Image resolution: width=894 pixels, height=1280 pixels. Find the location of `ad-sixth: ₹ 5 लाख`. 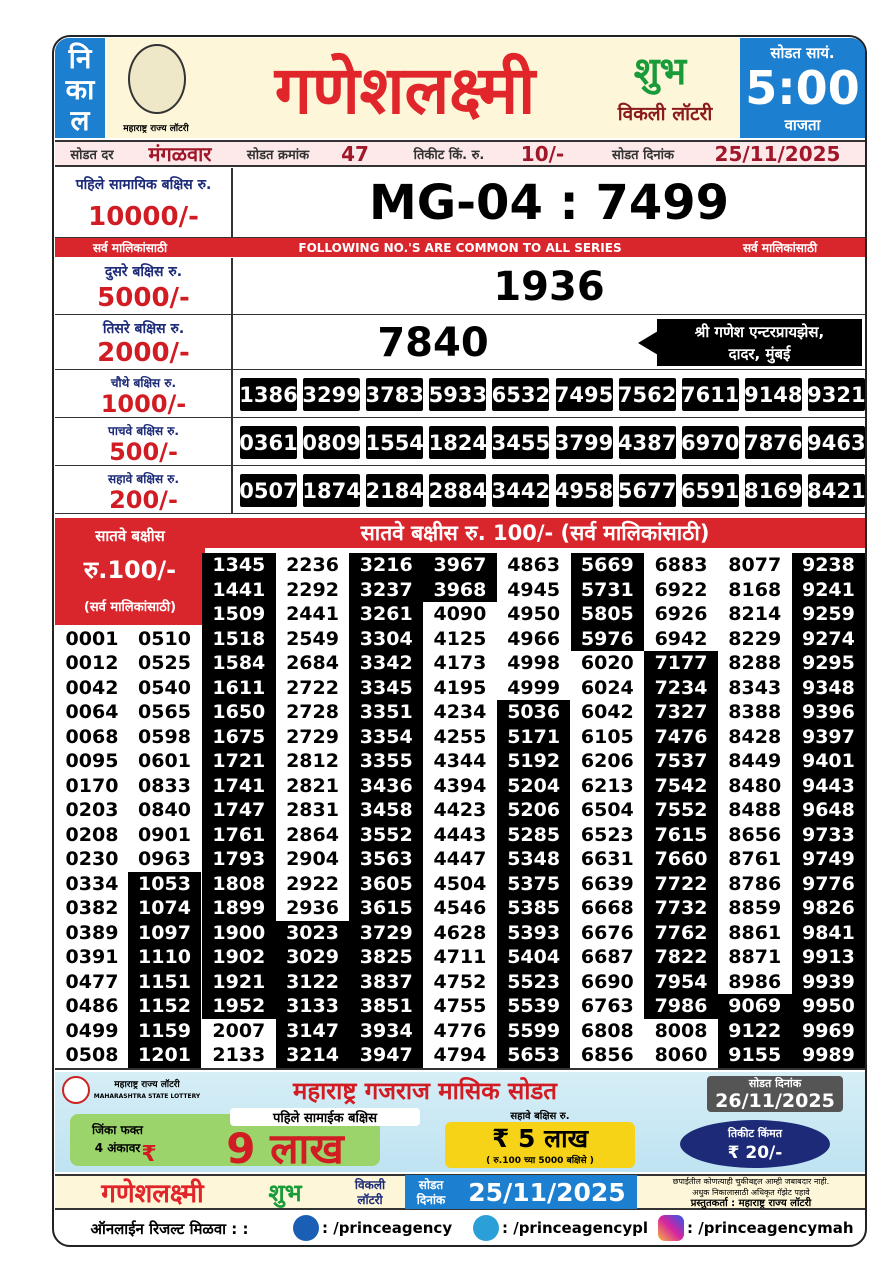

ad-sixth: ₹ 5 लाख is located at coordinates (540, 1138).